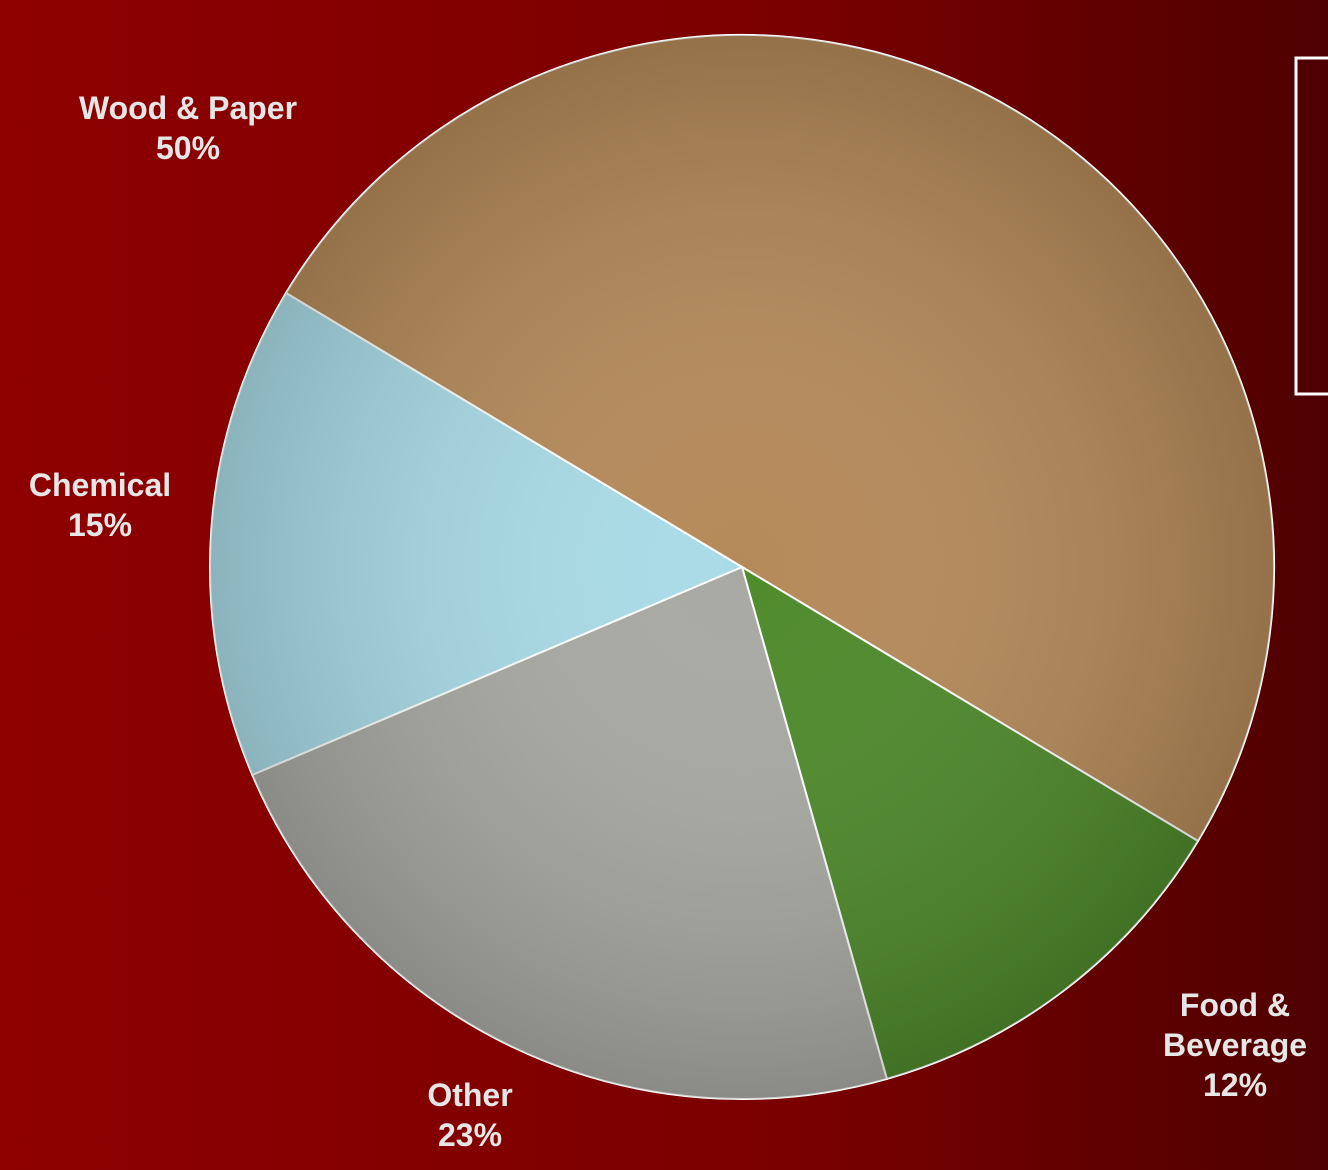 The height and width of the screenshot is (1170, 1328). I want to click on category-name: Wood & Paper, so click(188, 108).